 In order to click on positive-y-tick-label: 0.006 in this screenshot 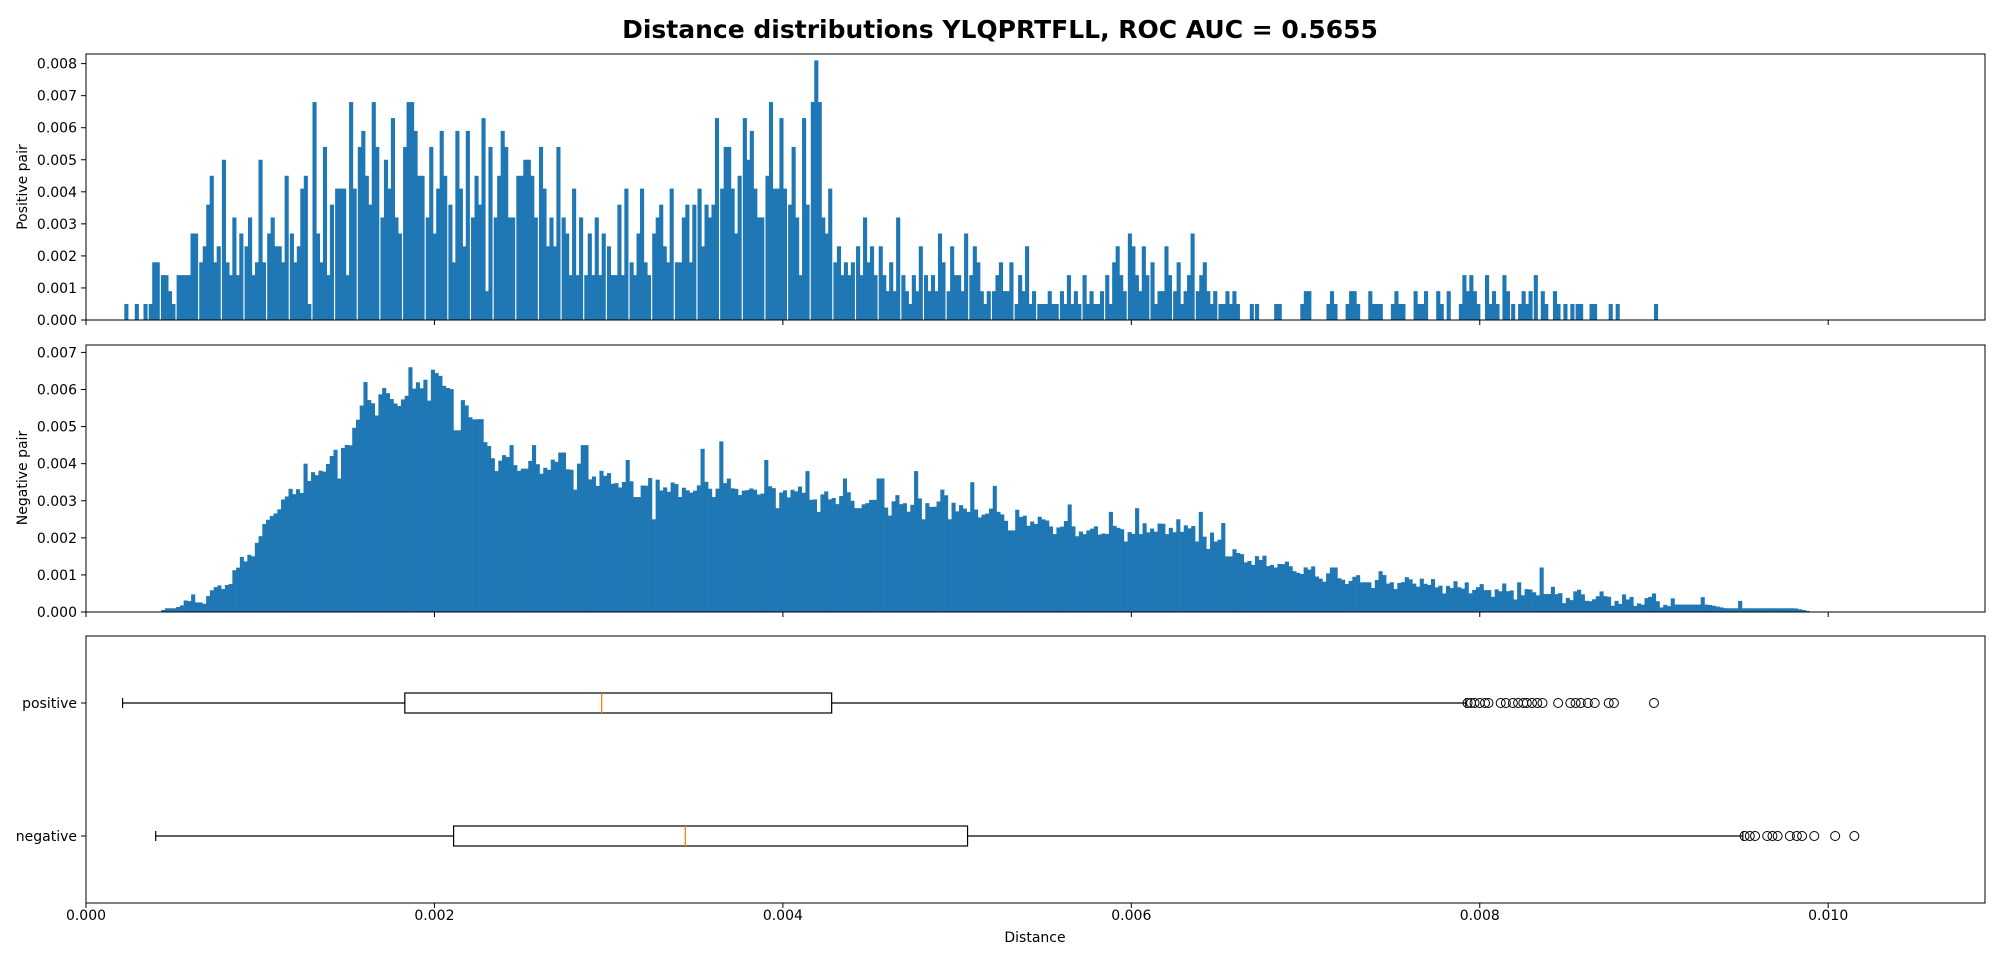, I will do `click(57, 129)`.